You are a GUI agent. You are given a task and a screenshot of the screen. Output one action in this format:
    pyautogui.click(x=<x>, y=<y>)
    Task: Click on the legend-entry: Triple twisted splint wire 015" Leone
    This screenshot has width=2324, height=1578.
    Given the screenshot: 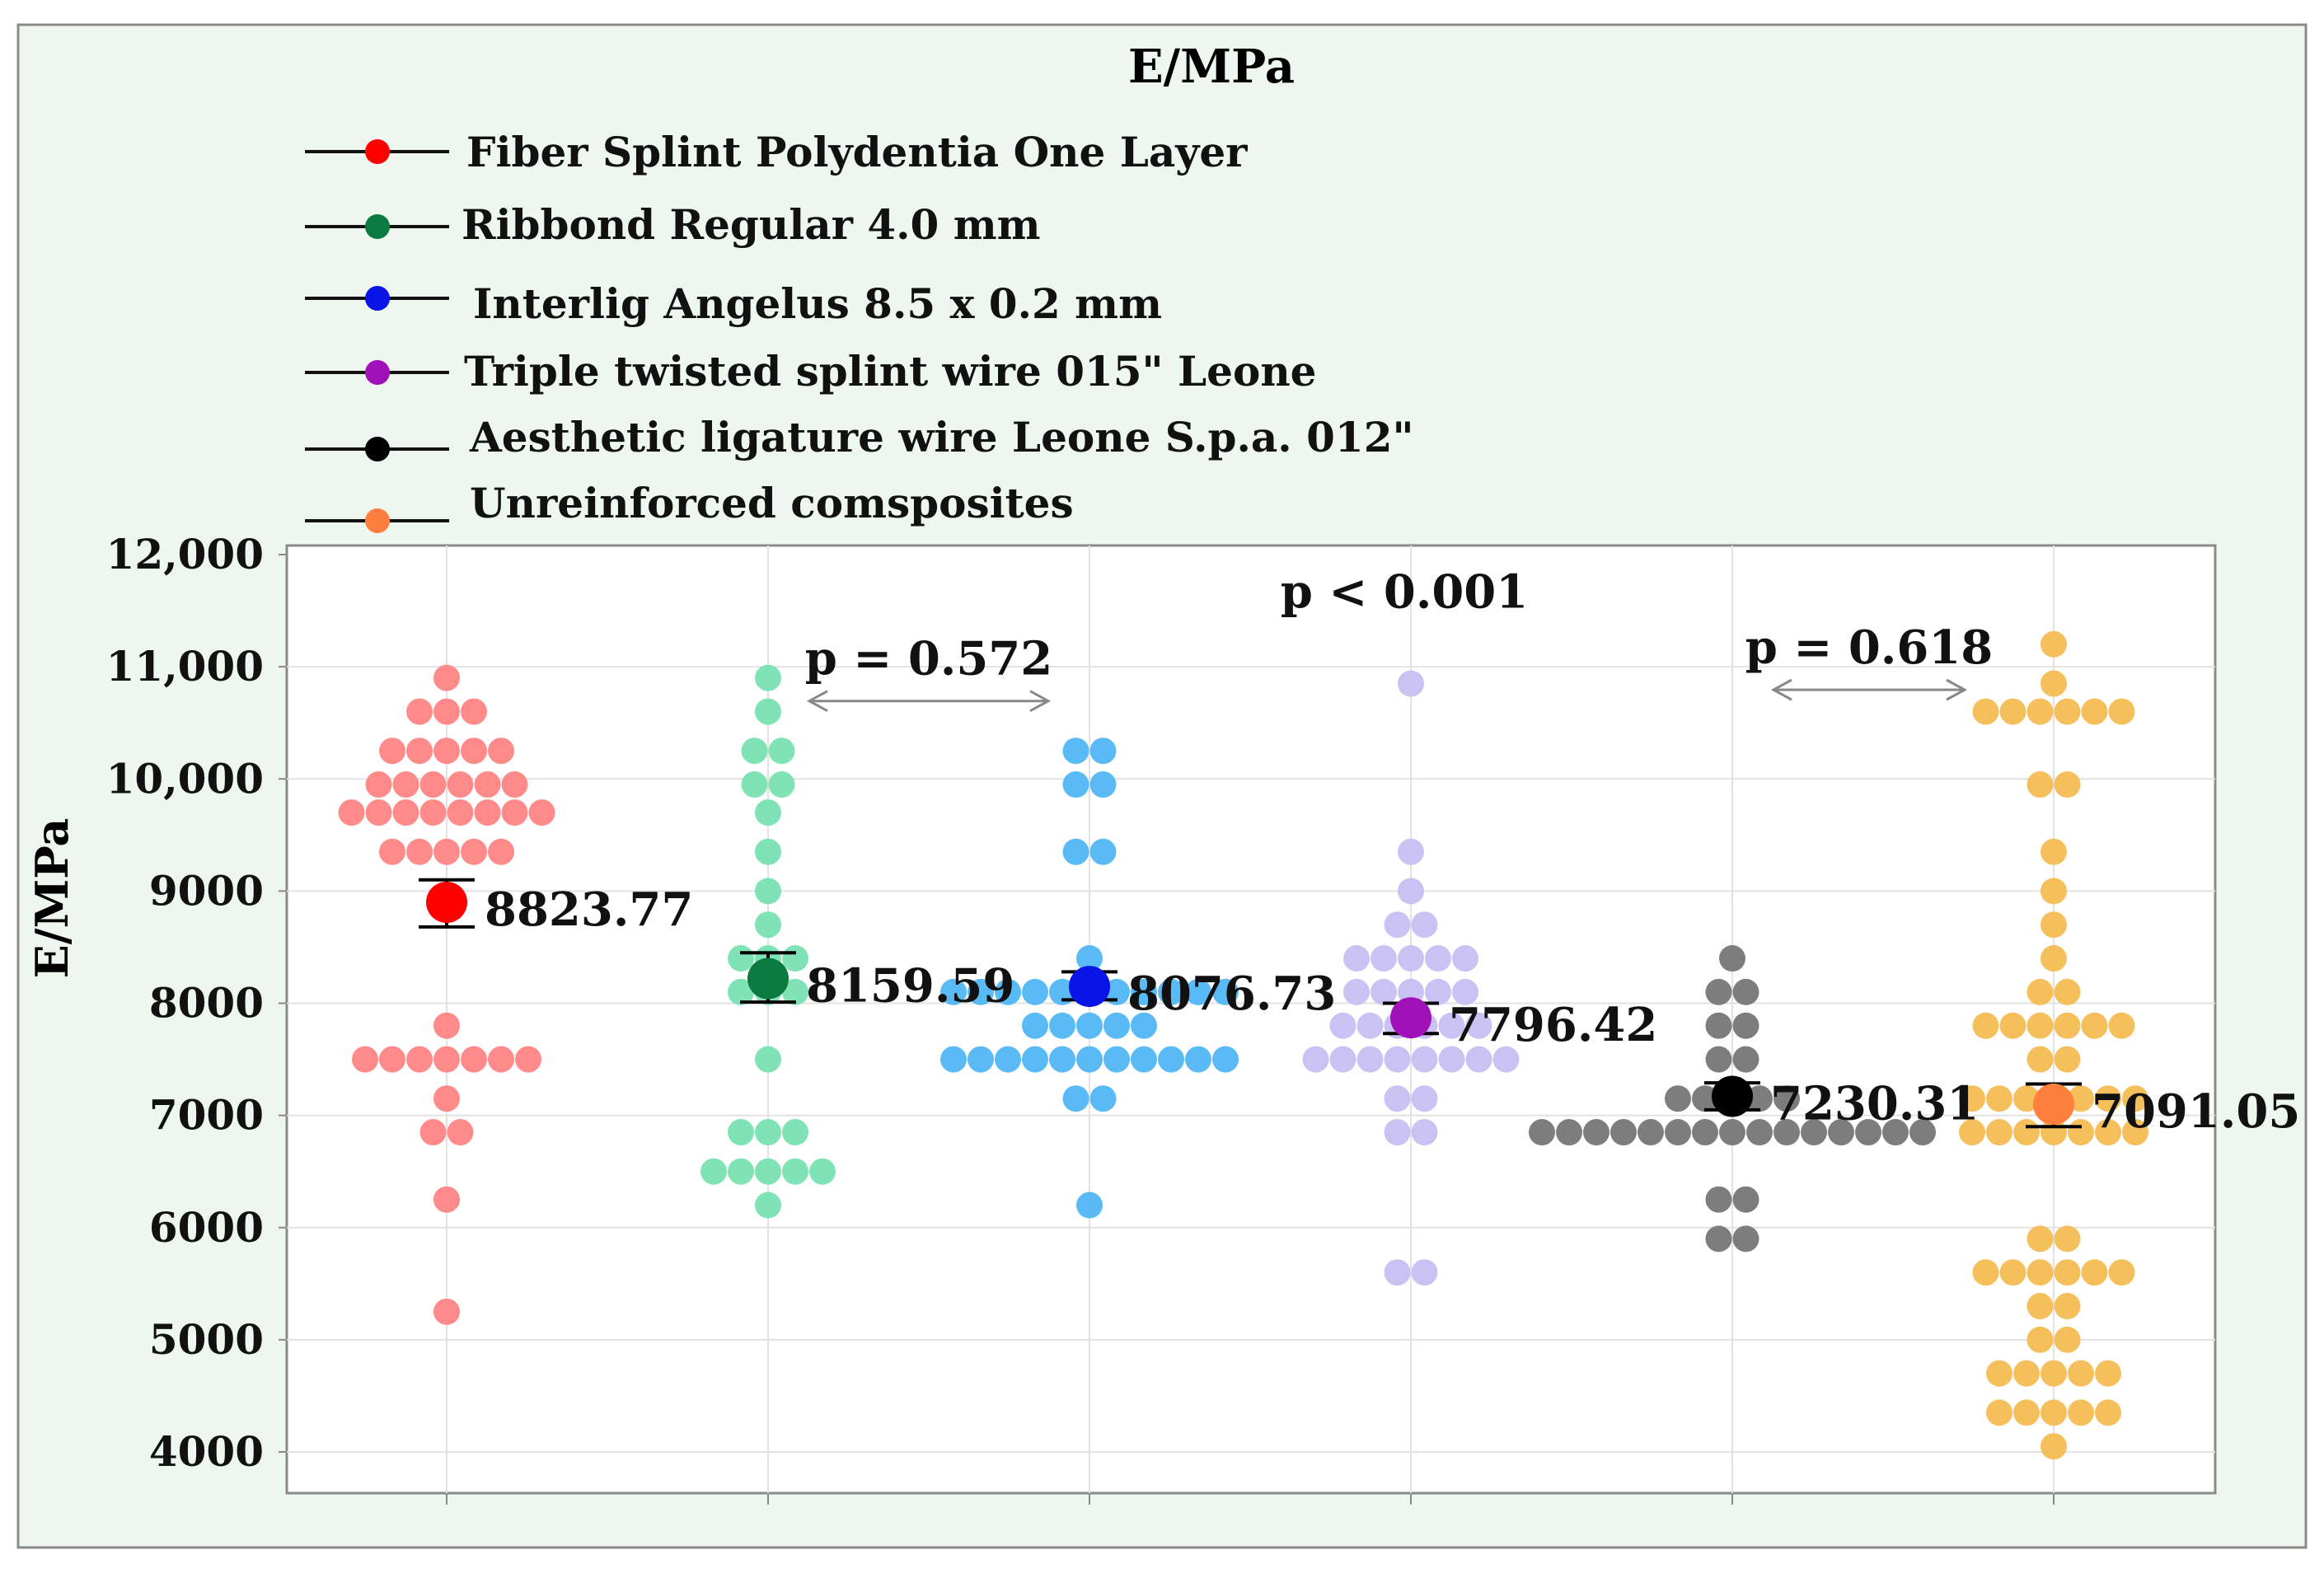 What is the action you would take?
    pyautogui.click(x=811, y=371)
    